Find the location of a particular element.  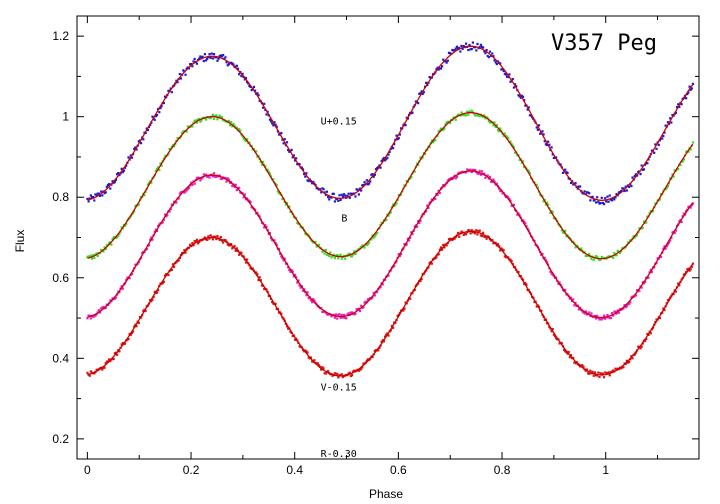

x-axis-label: Phase is located at coordinates (386, 494).